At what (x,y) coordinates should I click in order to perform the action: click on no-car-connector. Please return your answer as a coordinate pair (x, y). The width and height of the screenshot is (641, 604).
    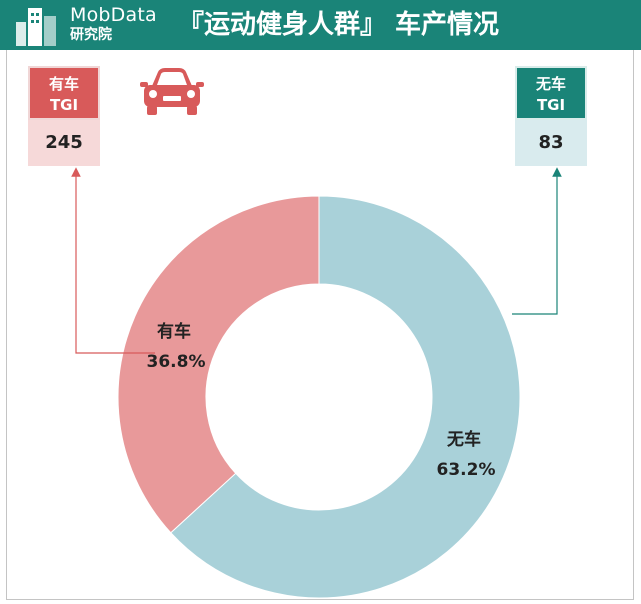
    Looking at the image, I should click on (537, 241).